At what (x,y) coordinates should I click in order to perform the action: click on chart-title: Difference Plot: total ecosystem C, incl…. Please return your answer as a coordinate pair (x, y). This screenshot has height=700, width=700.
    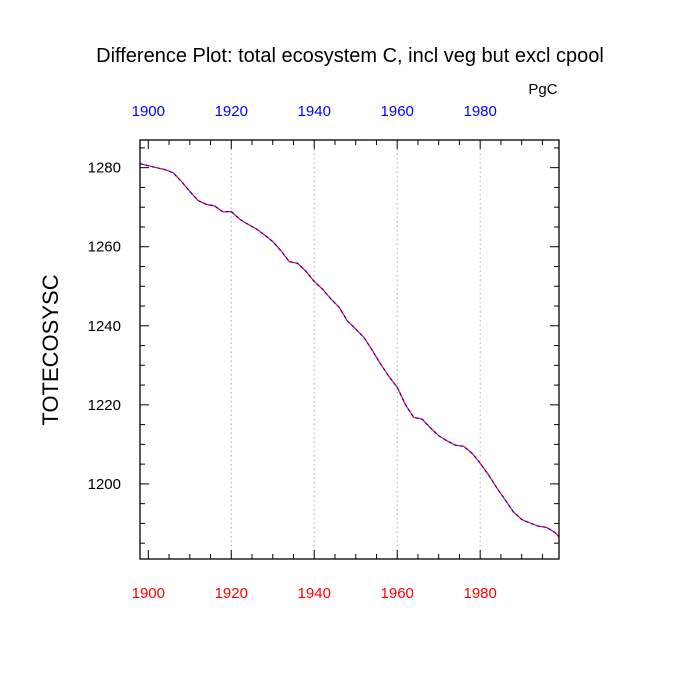
    Looking at the image, I should click on (350, 56).